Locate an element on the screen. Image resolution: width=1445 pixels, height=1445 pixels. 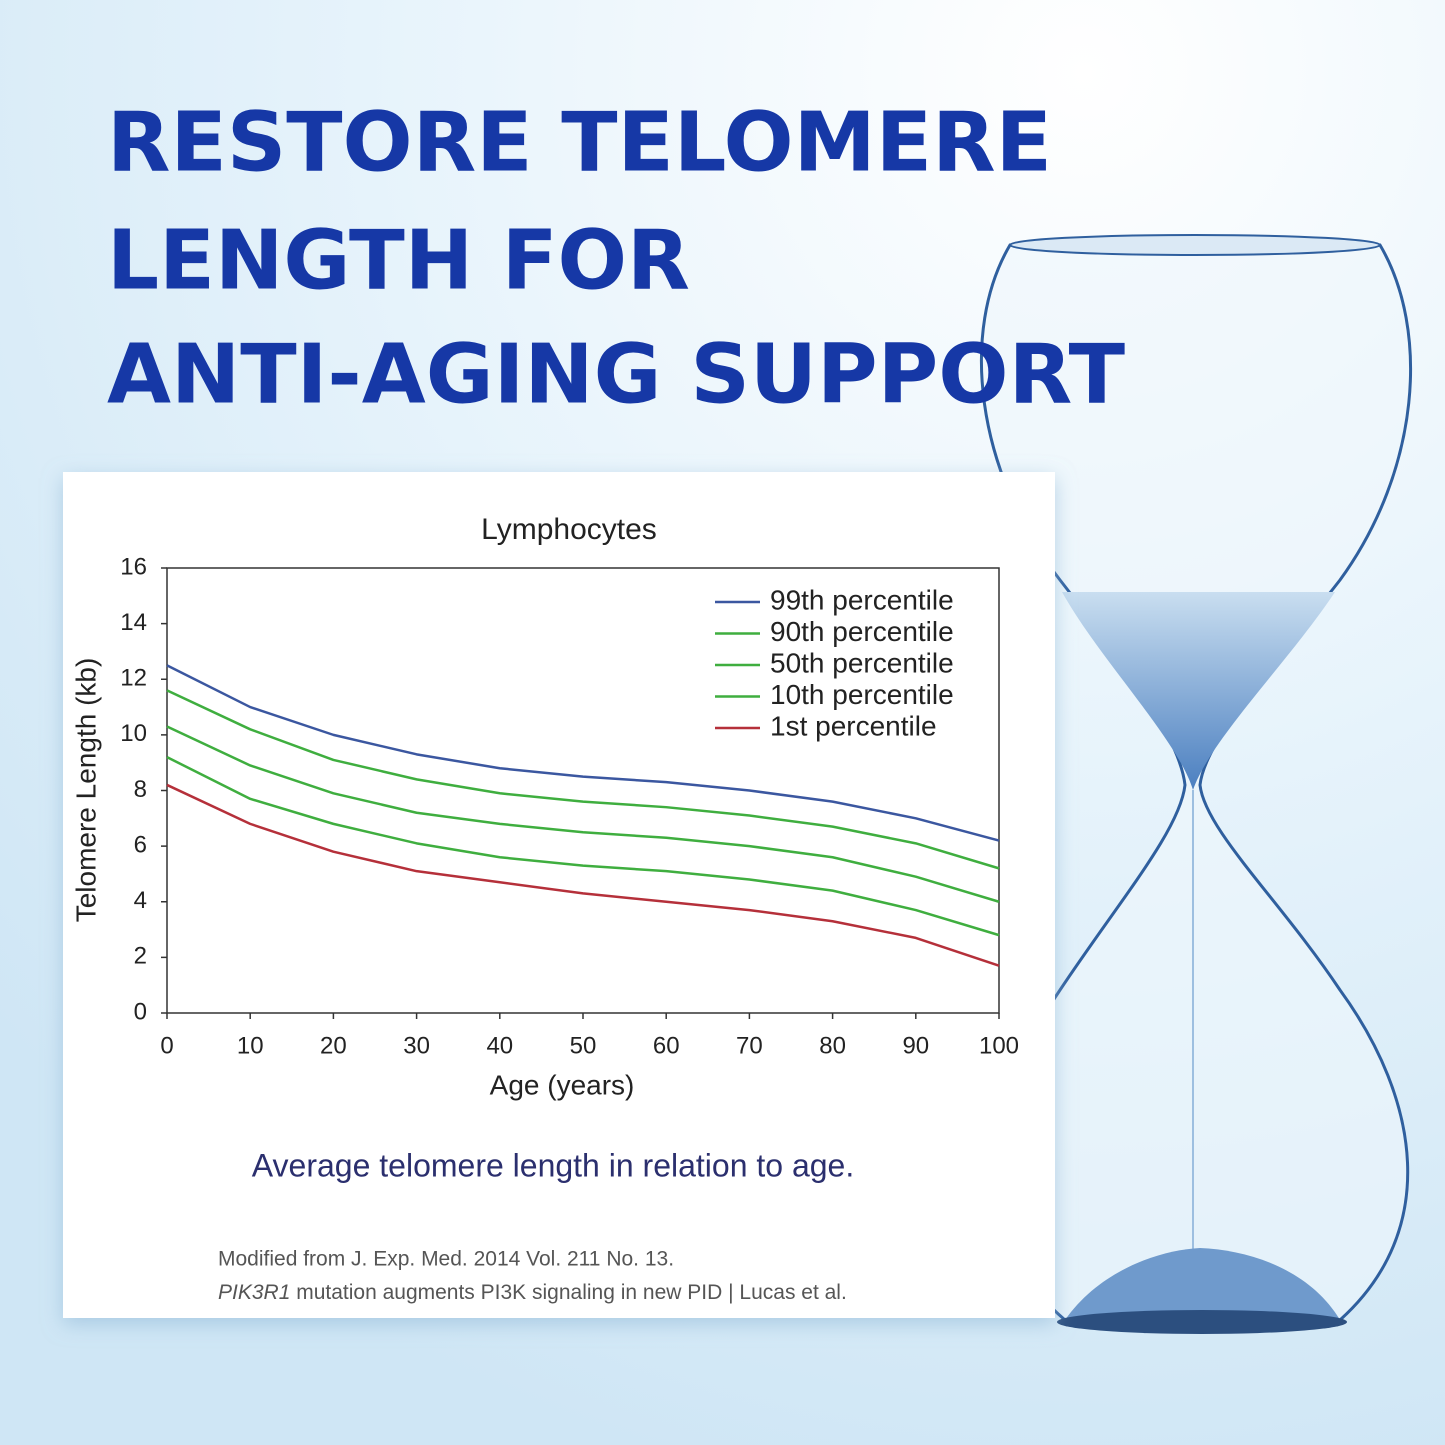
y-tick-label: 4 is located at coordinates (140, 900).